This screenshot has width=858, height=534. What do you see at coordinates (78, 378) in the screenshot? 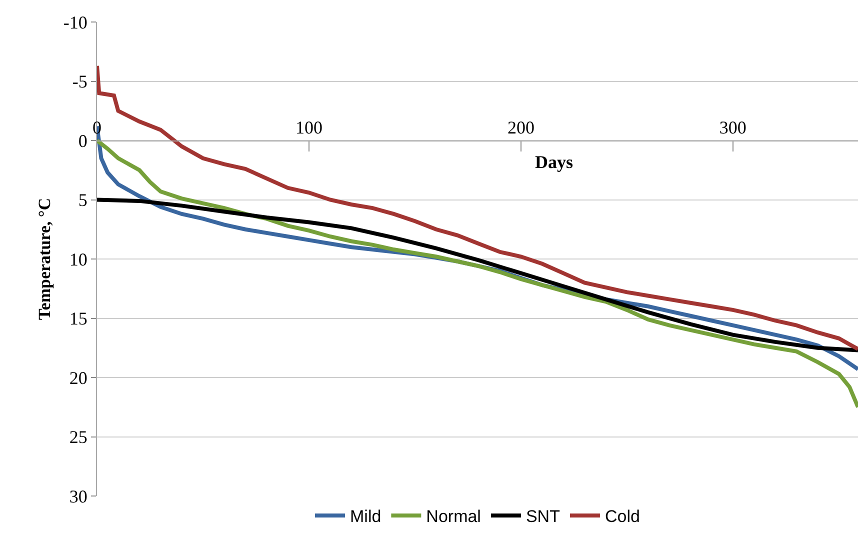
I see `y-tick-label: 20` at bounding box center [78, 378].